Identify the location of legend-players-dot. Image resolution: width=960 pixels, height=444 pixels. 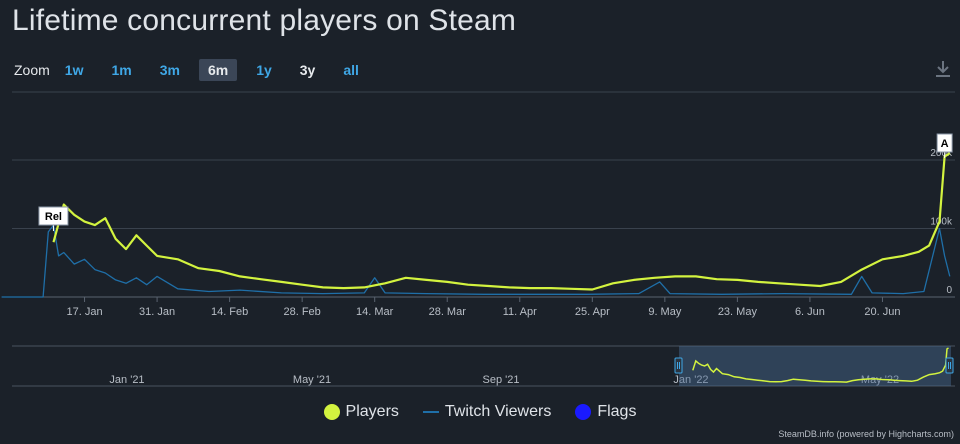
(331, 412).